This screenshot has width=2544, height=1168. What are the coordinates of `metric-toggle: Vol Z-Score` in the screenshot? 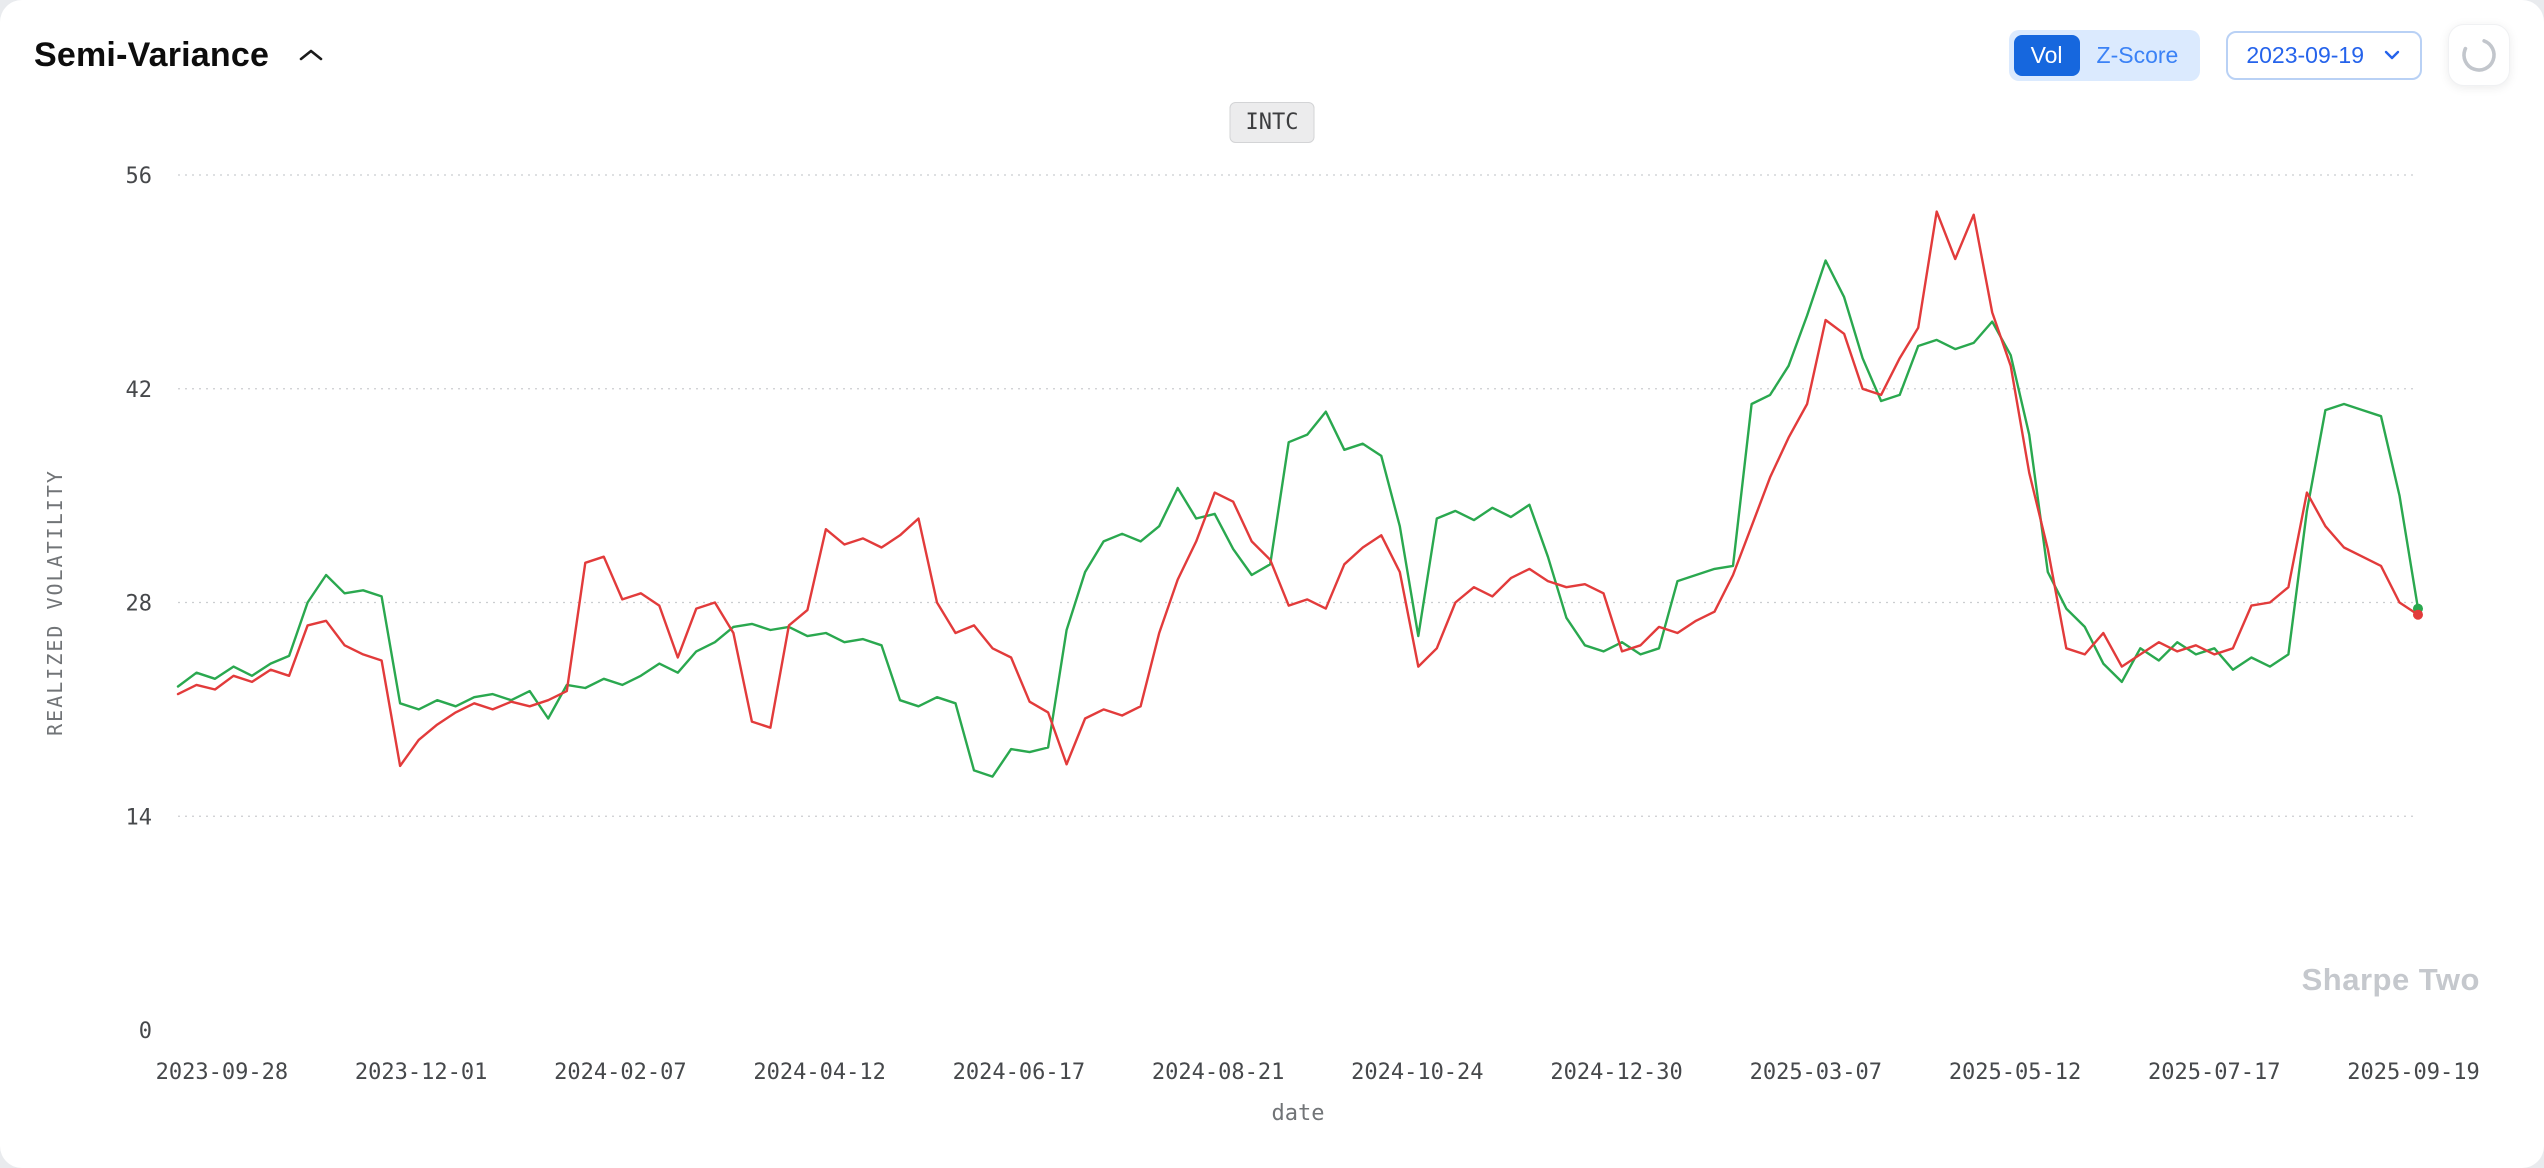 It's located at (2104, 55).